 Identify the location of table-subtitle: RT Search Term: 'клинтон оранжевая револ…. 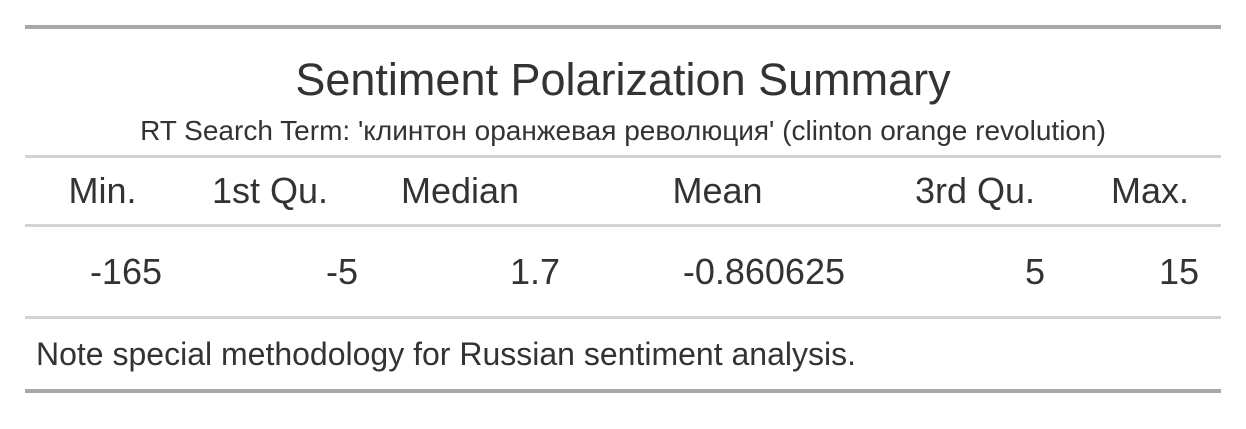
(623, 130).